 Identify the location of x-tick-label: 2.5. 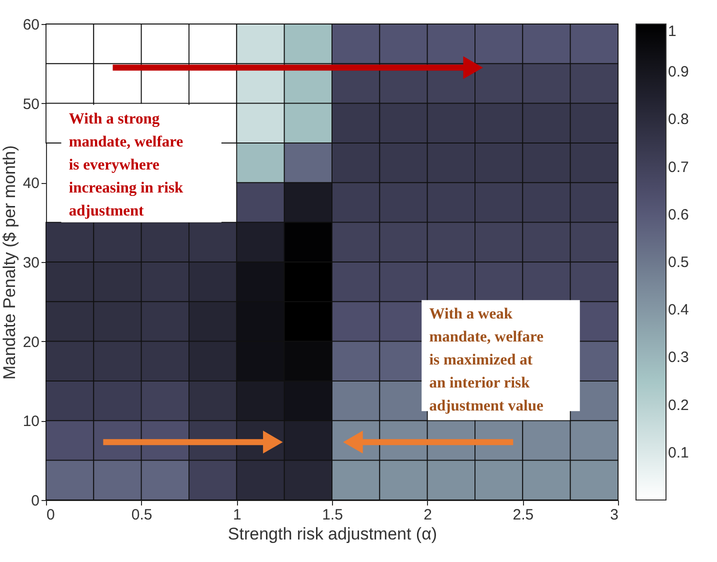
(523, 515).